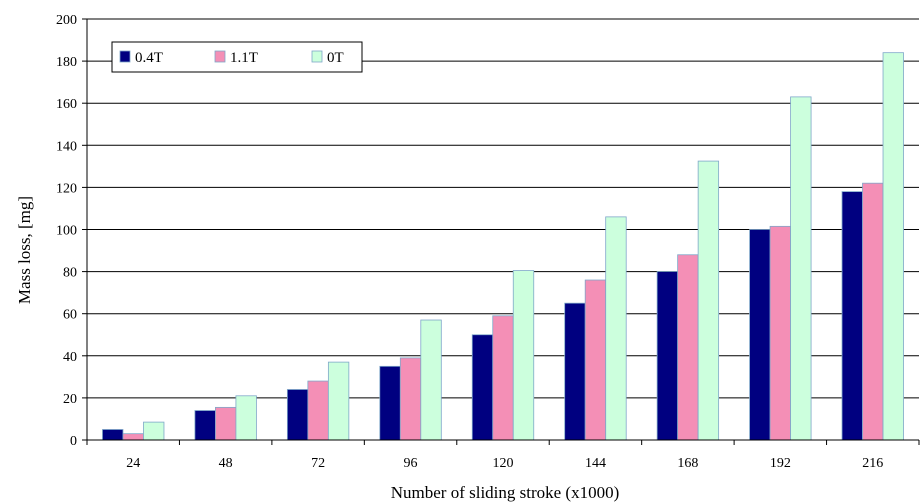 The width and height of the screenshot is (922, 504). I want to click on legend-swatch-0T, so click(317, 56).